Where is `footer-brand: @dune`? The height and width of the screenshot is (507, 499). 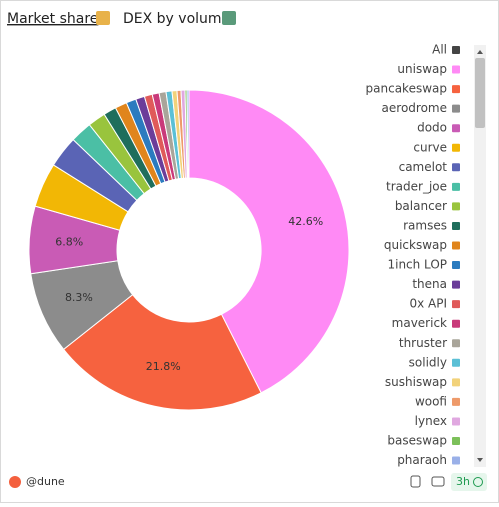 footer-brand: @dune is located at coordinates (45, 481).